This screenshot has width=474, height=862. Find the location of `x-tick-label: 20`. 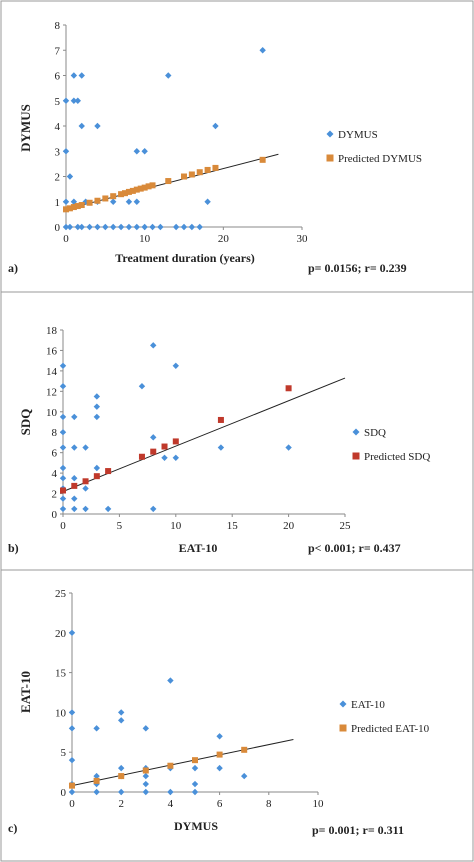

x-tick-label: 20 is located at coordinates (224, 239).